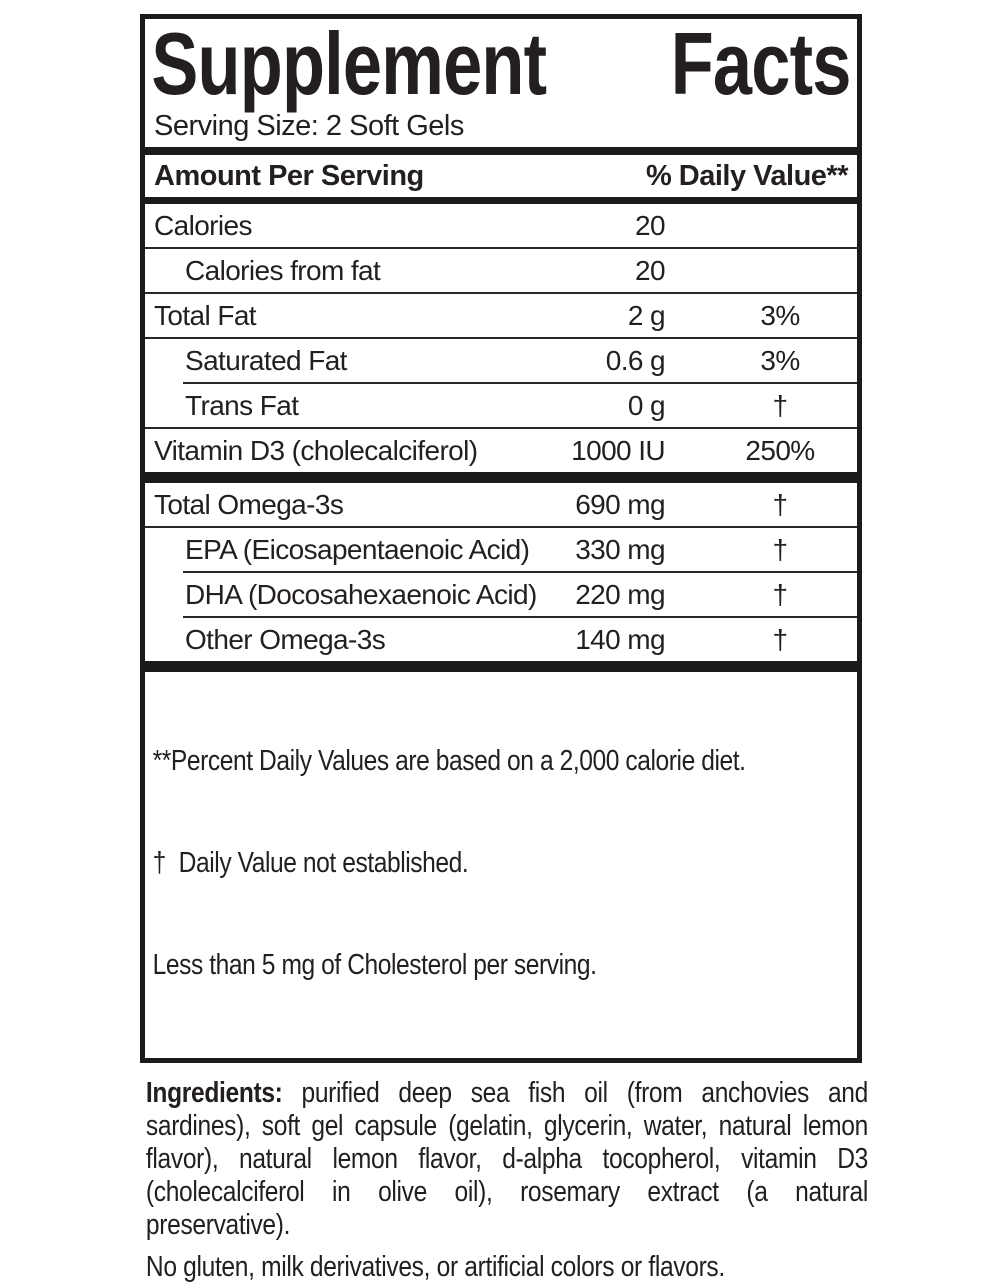 This screenshot has width=1000, height=1283. What do you see at coordinates (501, 200) in the screenshot?
I see `header-rule` at bounding box center [501, 200].